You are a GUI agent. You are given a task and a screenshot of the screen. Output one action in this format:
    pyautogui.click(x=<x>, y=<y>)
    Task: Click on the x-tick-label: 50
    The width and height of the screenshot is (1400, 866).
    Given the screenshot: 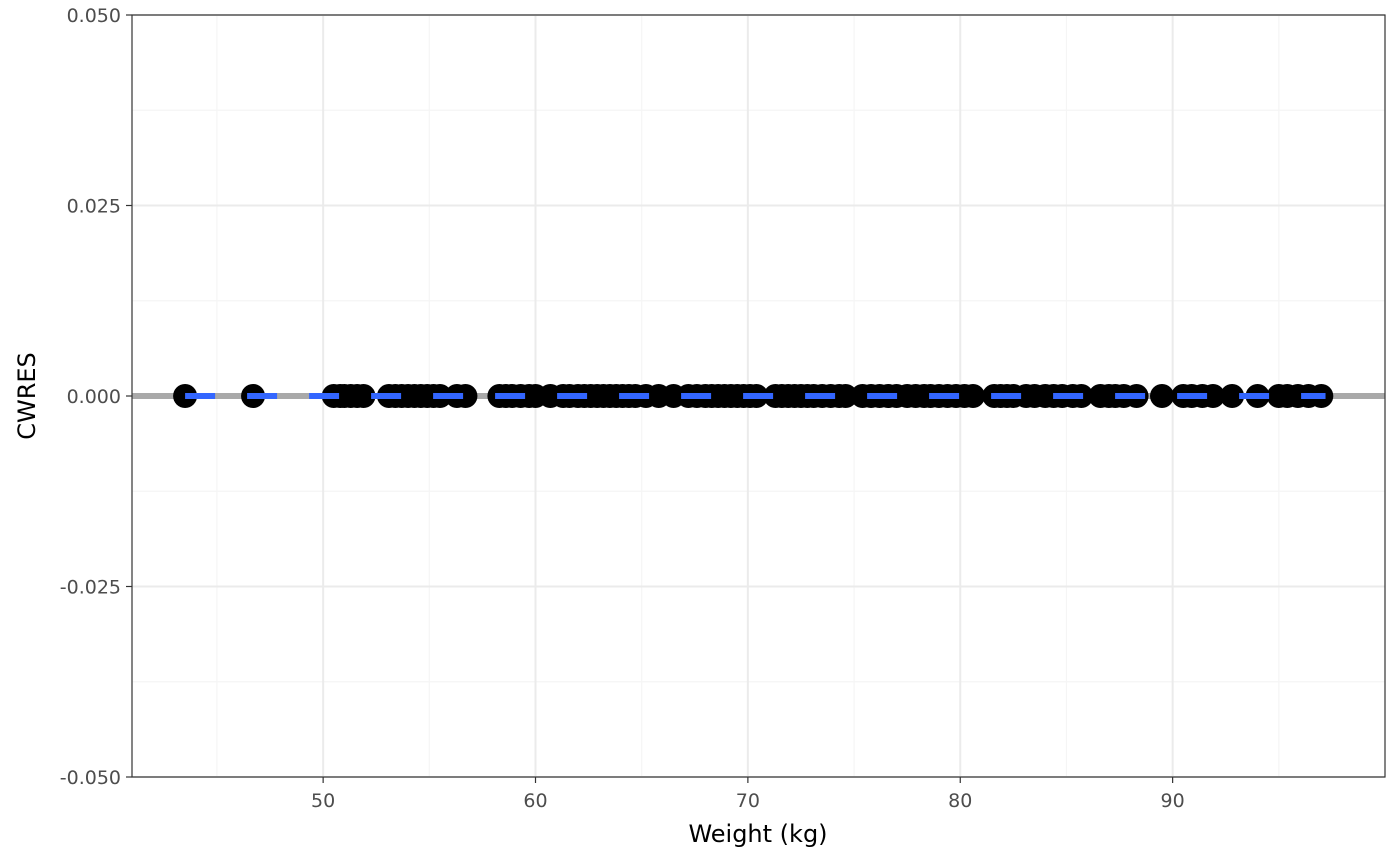 What is the action you would take?
    pyautogui.click(x=323, y=801)
    